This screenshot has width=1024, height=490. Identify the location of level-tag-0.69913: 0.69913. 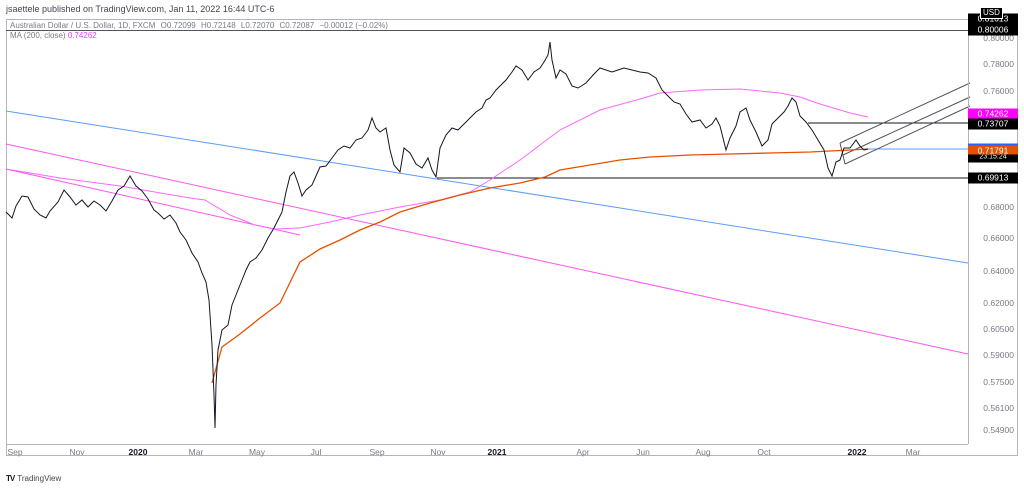
(993, 178).